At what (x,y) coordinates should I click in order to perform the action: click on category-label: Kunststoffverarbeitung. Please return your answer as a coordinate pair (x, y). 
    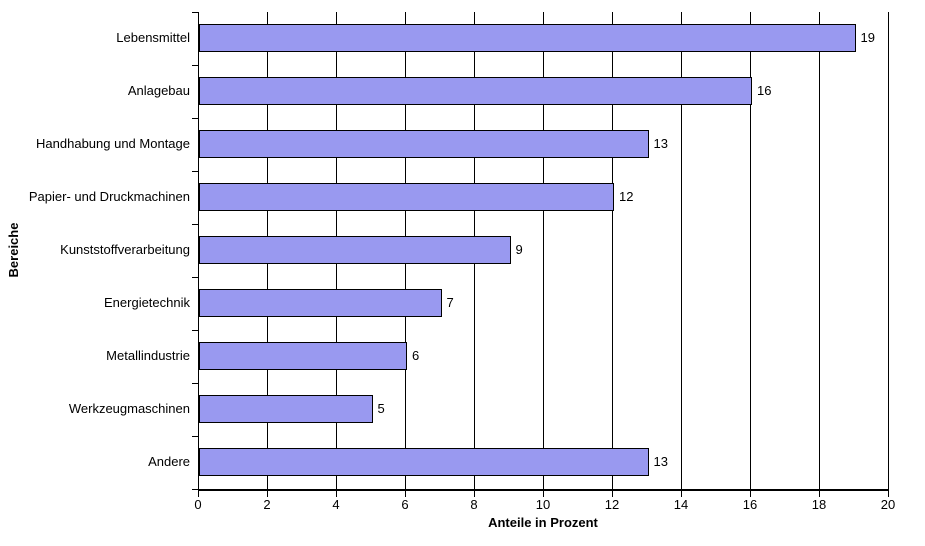
    Looking at the image, I should click on (125, 249).